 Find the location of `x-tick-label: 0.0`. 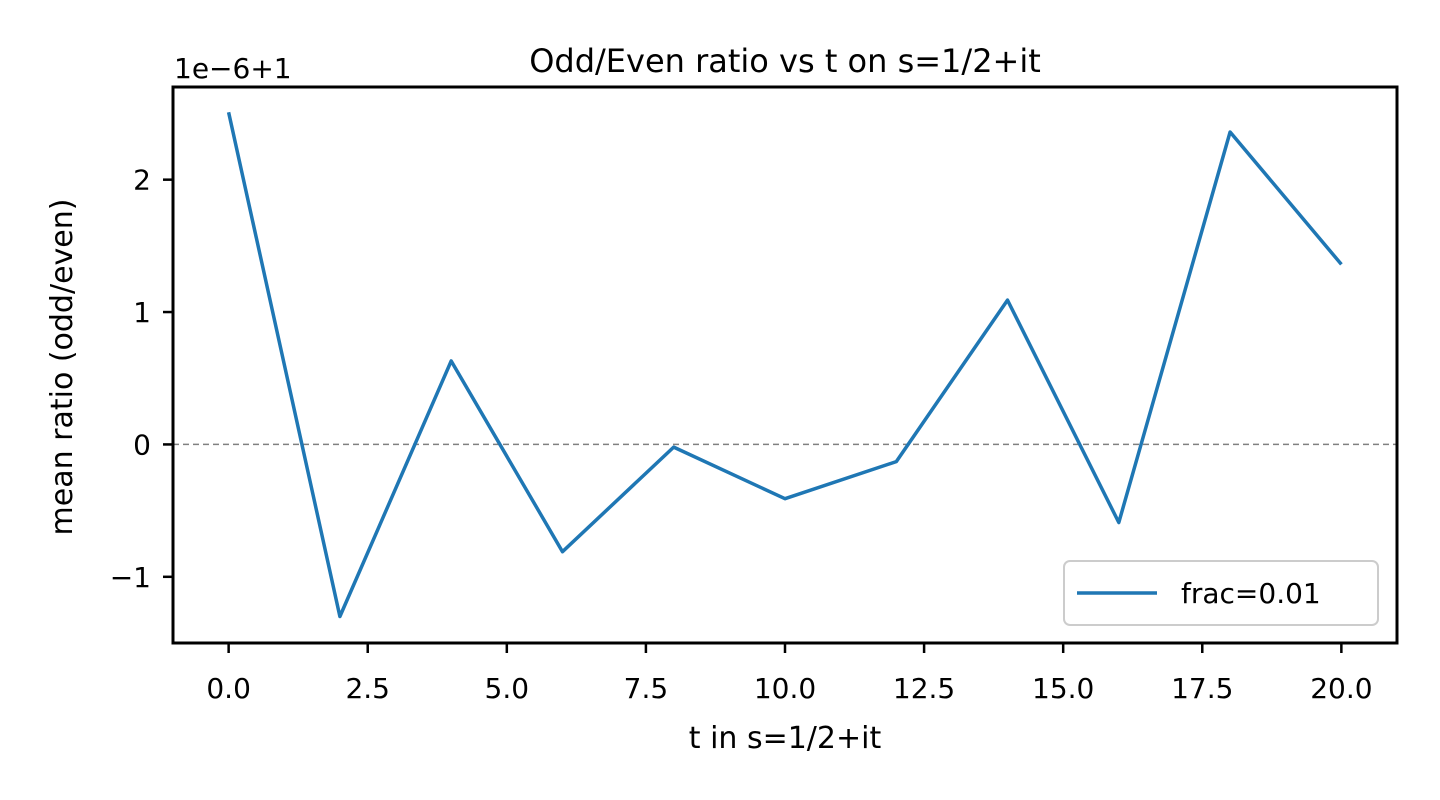

x-tick-label: 0.0 is located at coordinates (228, 688).